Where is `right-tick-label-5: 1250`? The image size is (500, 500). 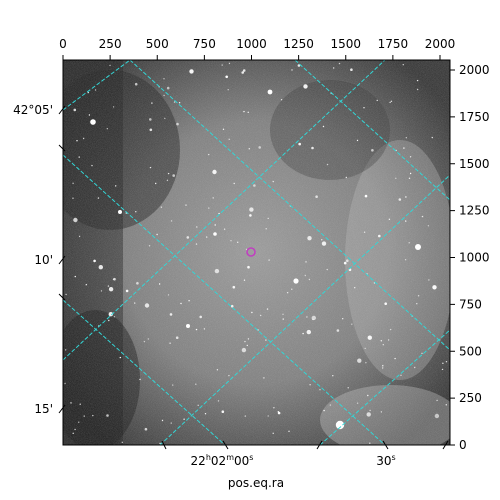 right-tick-label-5: 1250 is located at coordinates (474, 211).